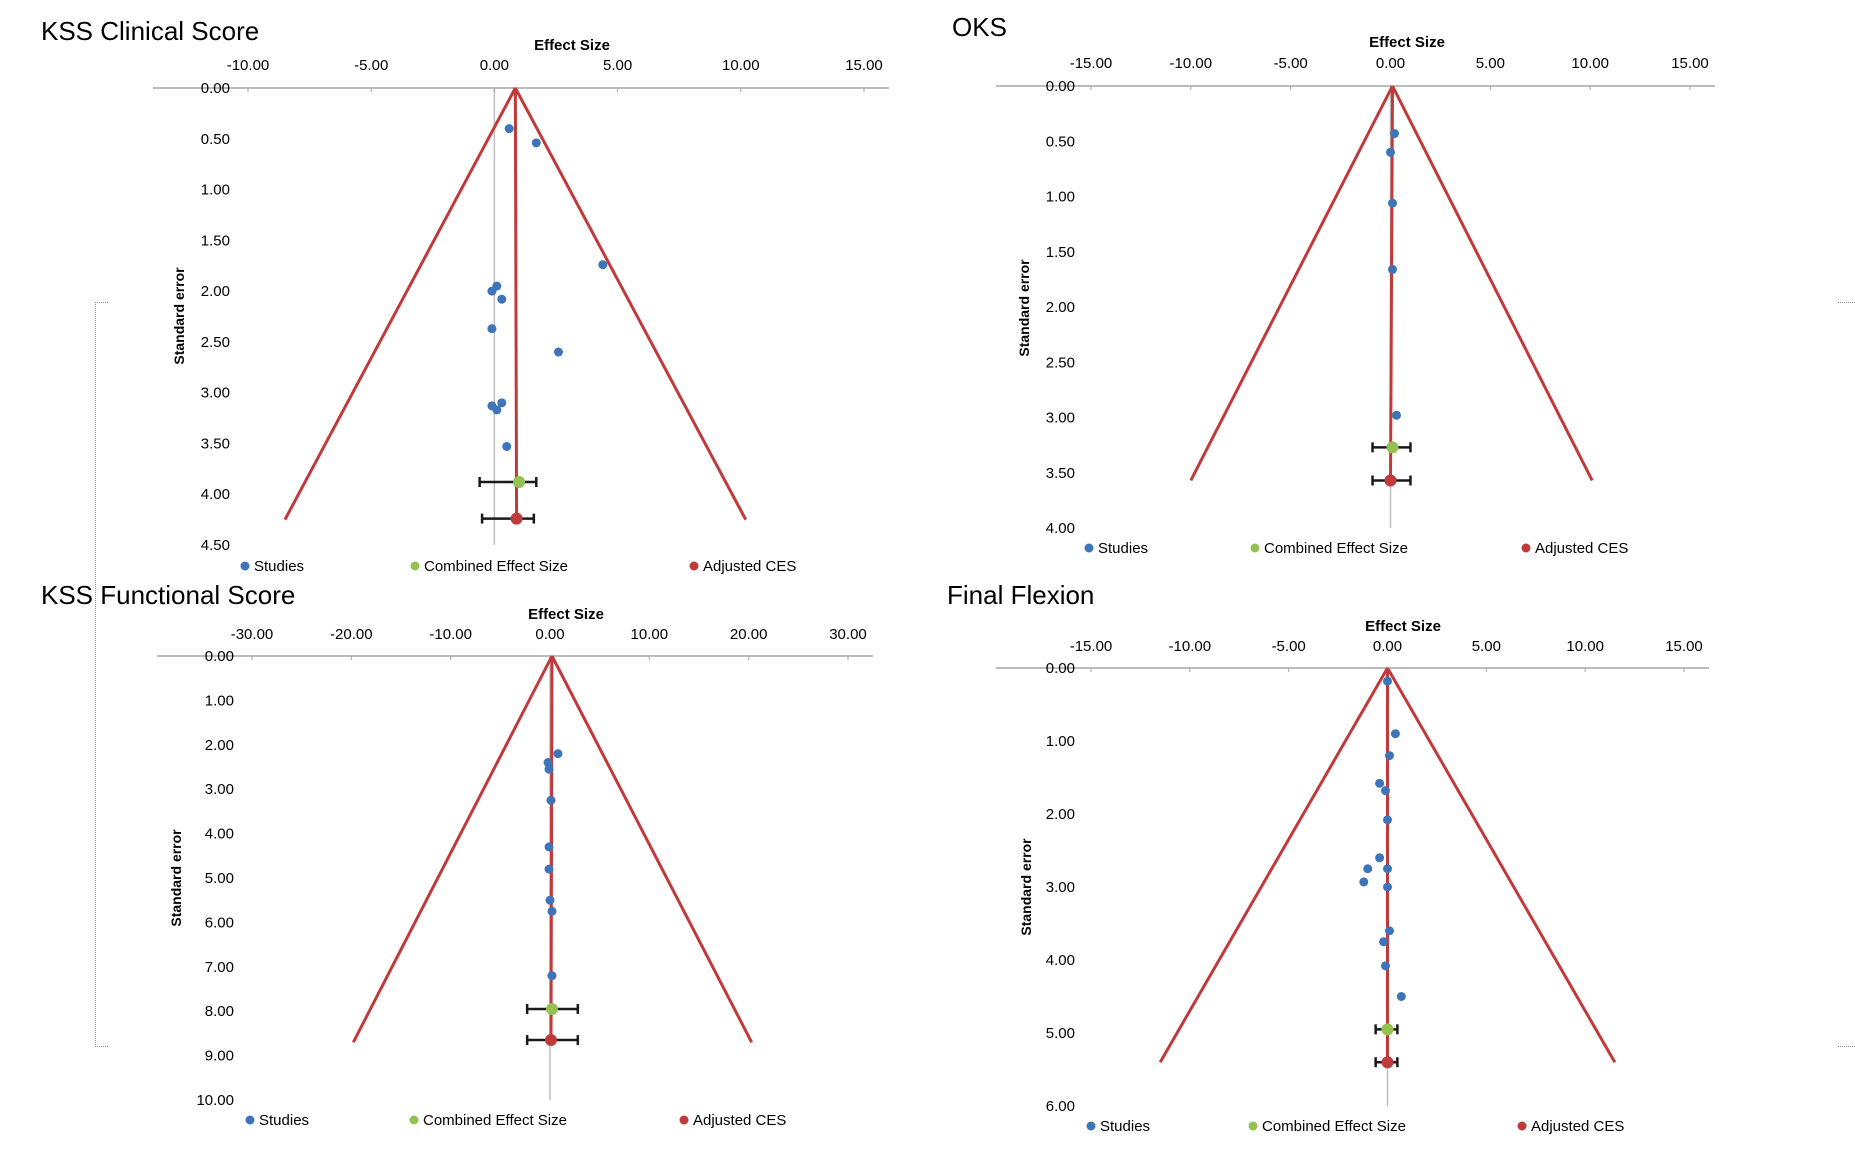 The image size is (1855, 1154). I want to click on y-tick-label: 8.00, so click(219, 1011).